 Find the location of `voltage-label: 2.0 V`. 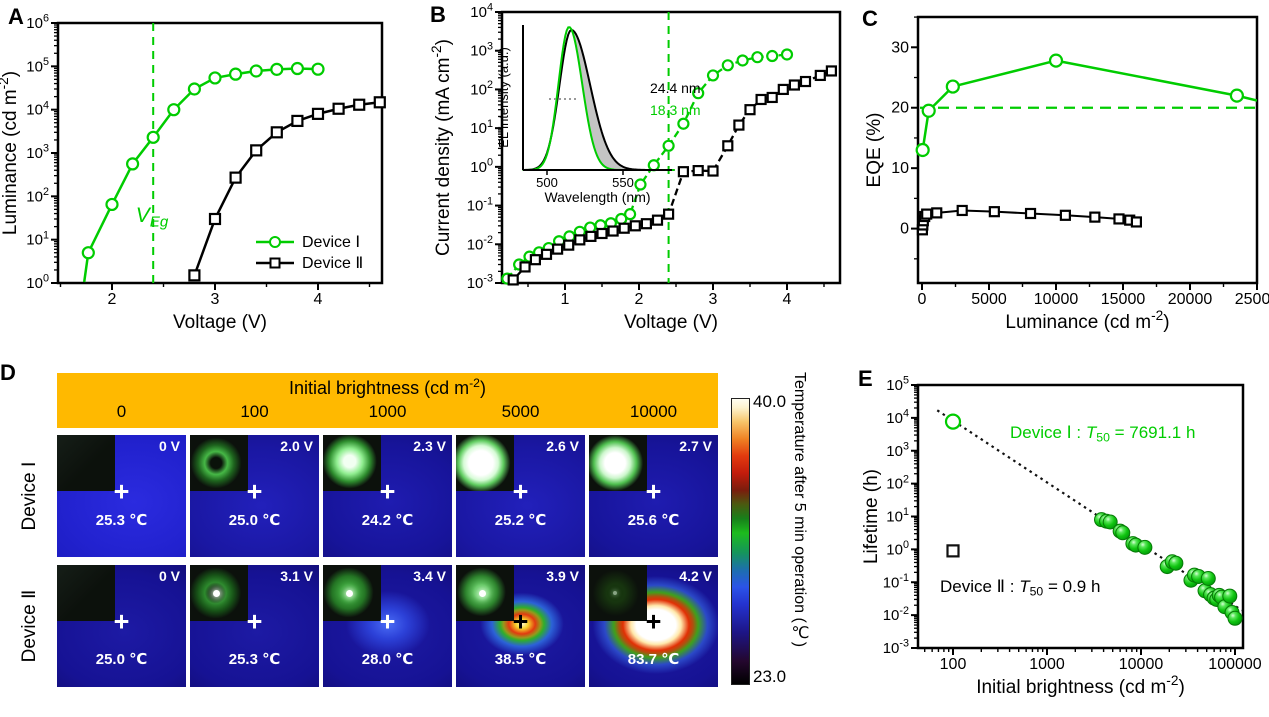

voltage-label: 2.0 V is located at coordinates (296, 446).